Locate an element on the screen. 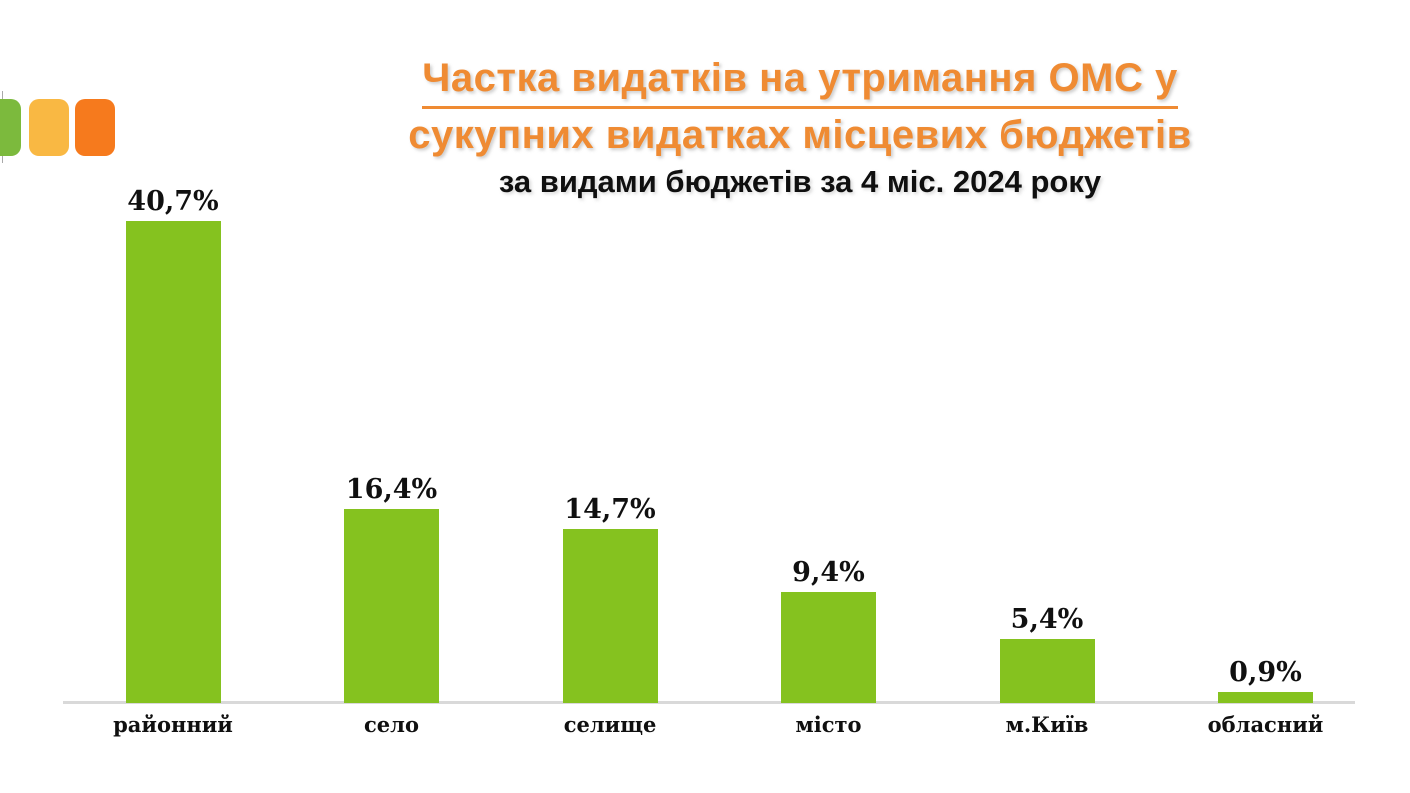  category-label: районний is located at coordinates (173, 724).